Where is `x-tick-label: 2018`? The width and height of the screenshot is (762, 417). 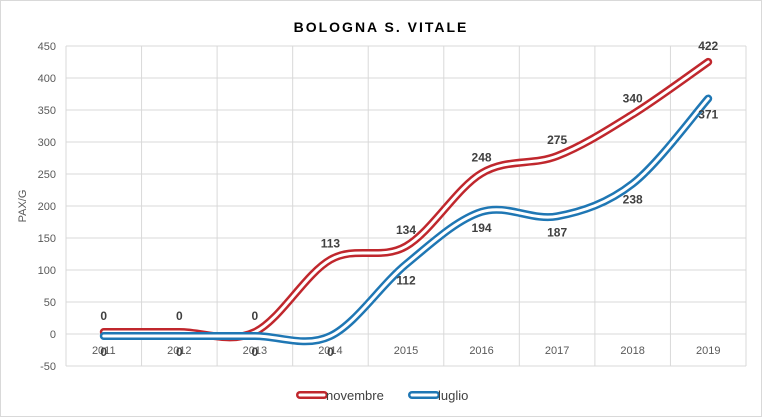
x-tick-label: 2018 is located at coordinates (632, 351).